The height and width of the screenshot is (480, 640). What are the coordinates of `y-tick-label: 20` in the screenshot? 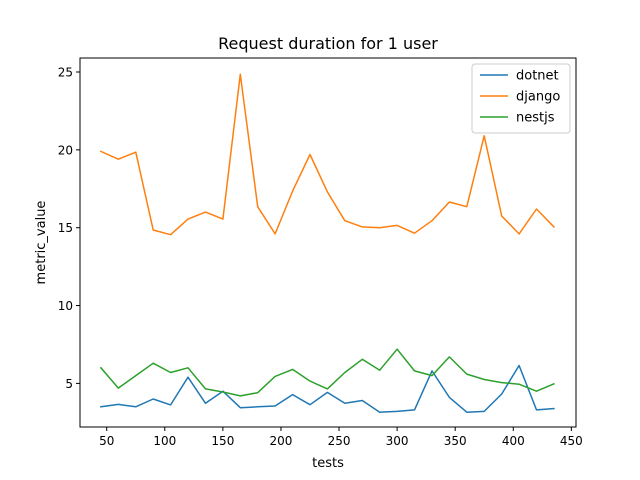 It's located at (65, 150).